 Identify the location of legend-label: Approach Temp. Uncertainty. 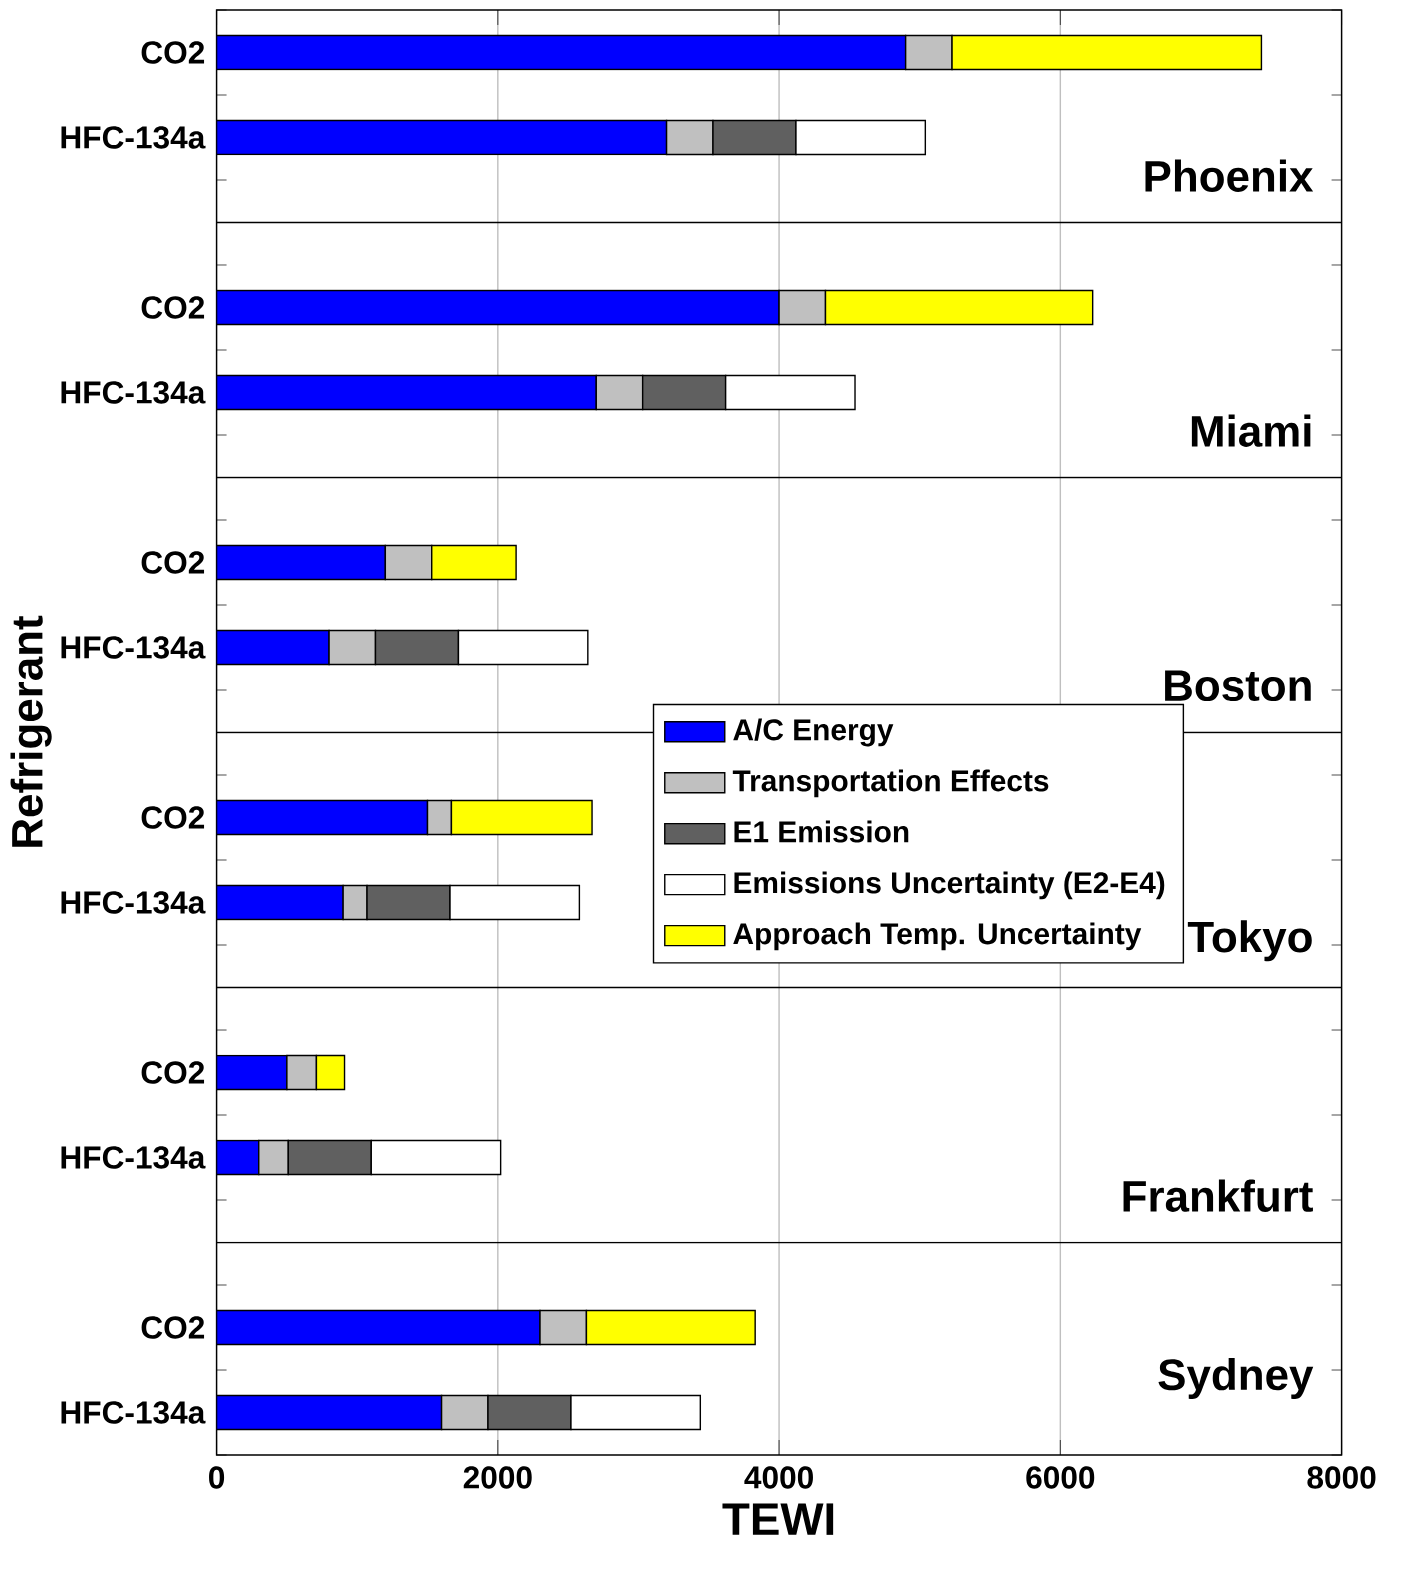
(937, 936).